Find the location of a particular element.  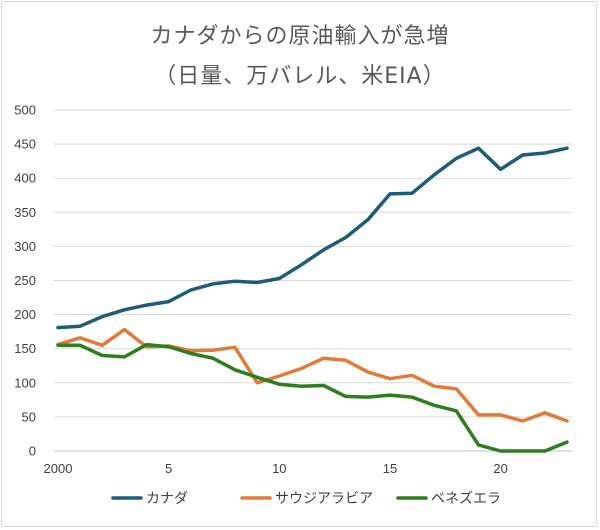

x-tick-label-15: 15 is located at coordinates (390, 468).